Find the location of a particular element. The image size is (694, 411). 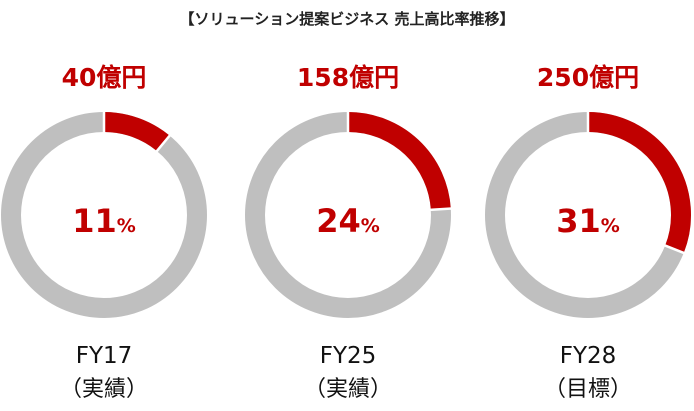

chart-title: 【ソリューション提案ビジネス 売上高比率推移】 is located at coordinates (347, 19).